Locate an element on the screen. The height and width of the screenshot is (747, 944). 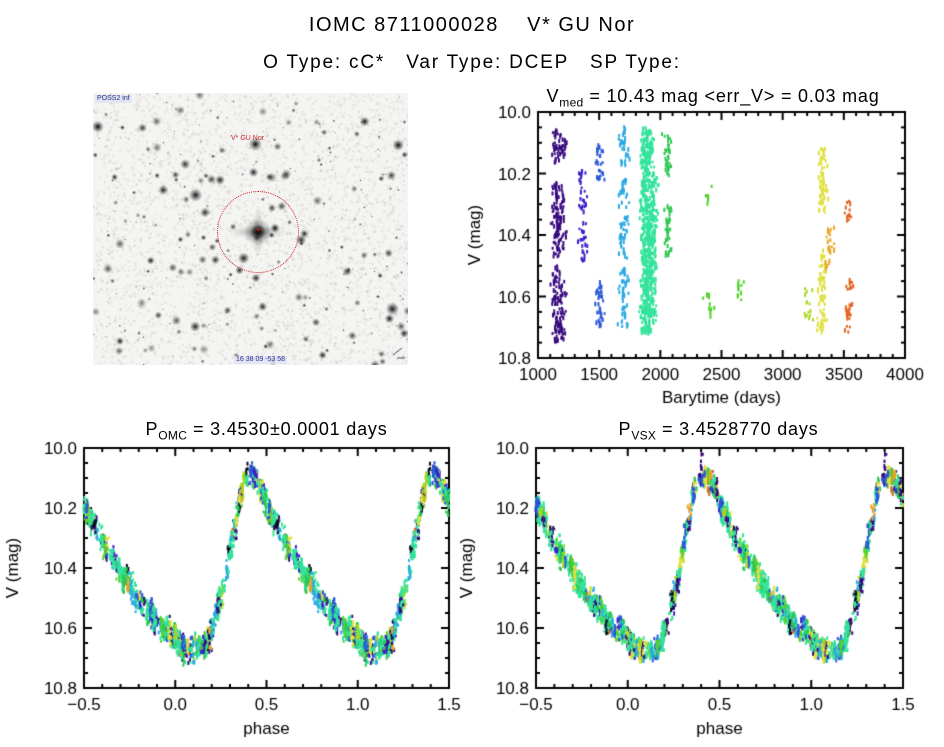
phase-omc-title: POMC = 3.4530±0.0001 days is located at coordinates (266, 431).